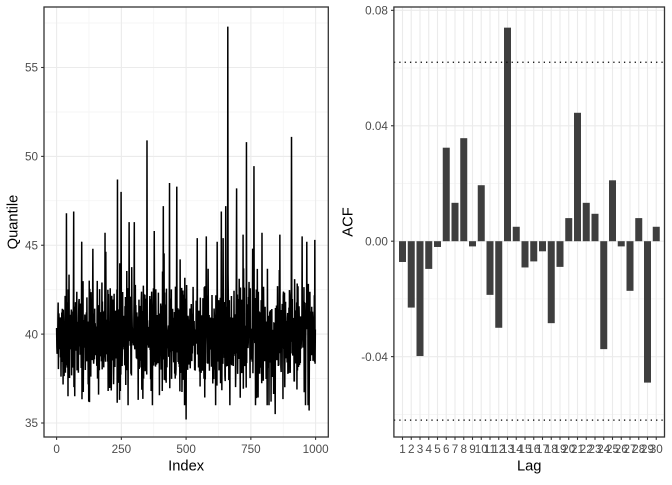 This screenshot has width=672, height=485. I want to click on svg-text: 1000, so click(316, 449).